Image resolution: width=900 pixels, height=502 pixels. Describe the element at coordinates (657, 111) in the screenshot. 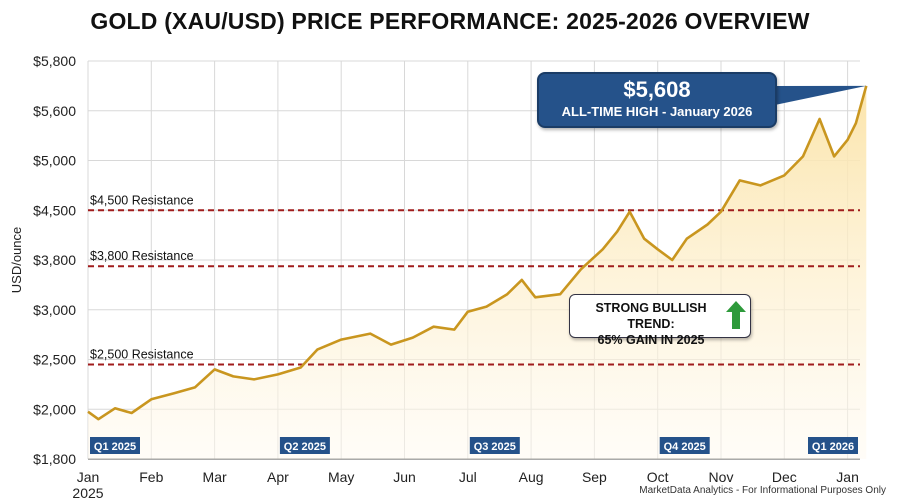

I see `high-label: ALL-TIME HIGH - January 2026` at that location.